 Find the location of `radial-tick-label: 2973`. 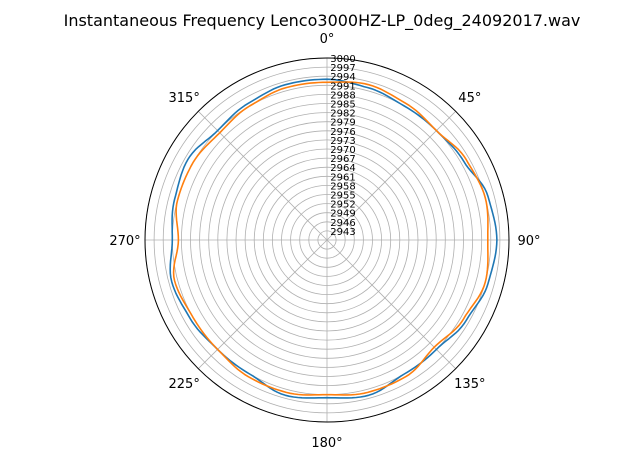

radial-tick-label: 2973 is located at coordinates (342, 141).